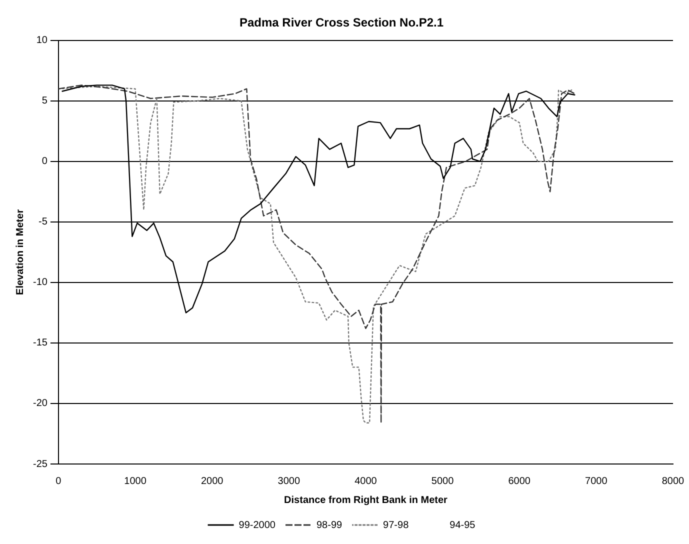 Image resolution: width=689 pixels, height=544 pixels. I want to click on y-tick-label: -25, so click(40, 464).